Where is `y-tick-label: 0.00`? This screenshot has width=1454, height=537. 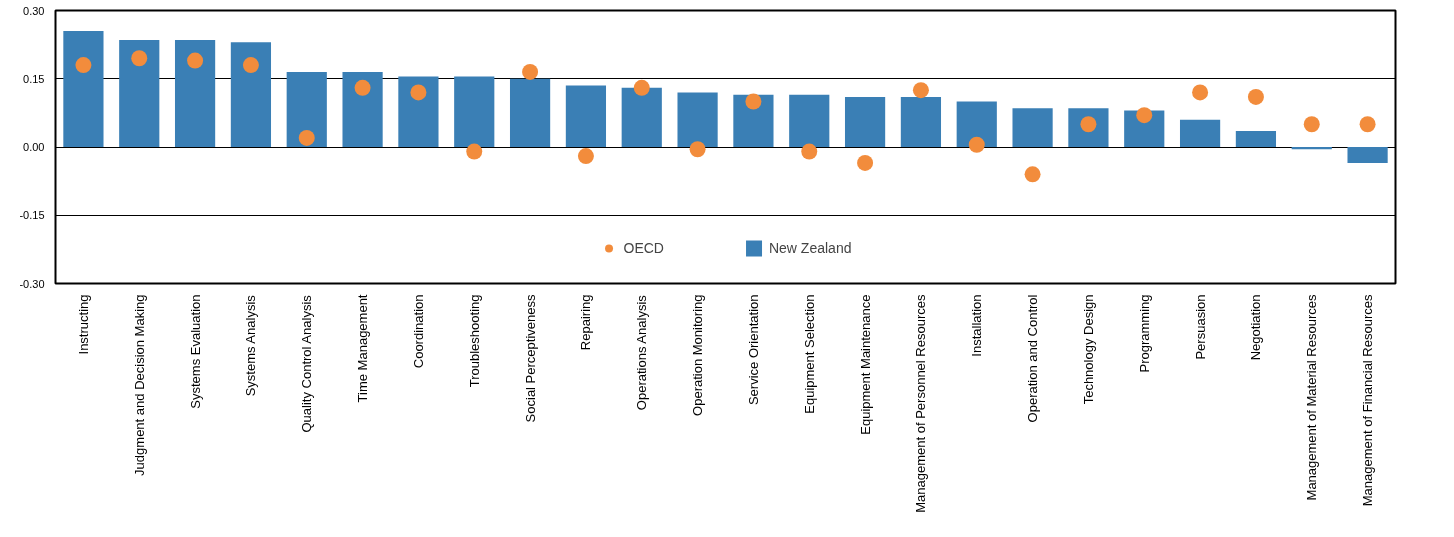
y-tick-label: 0.00 is located at coordinates (34, 147).